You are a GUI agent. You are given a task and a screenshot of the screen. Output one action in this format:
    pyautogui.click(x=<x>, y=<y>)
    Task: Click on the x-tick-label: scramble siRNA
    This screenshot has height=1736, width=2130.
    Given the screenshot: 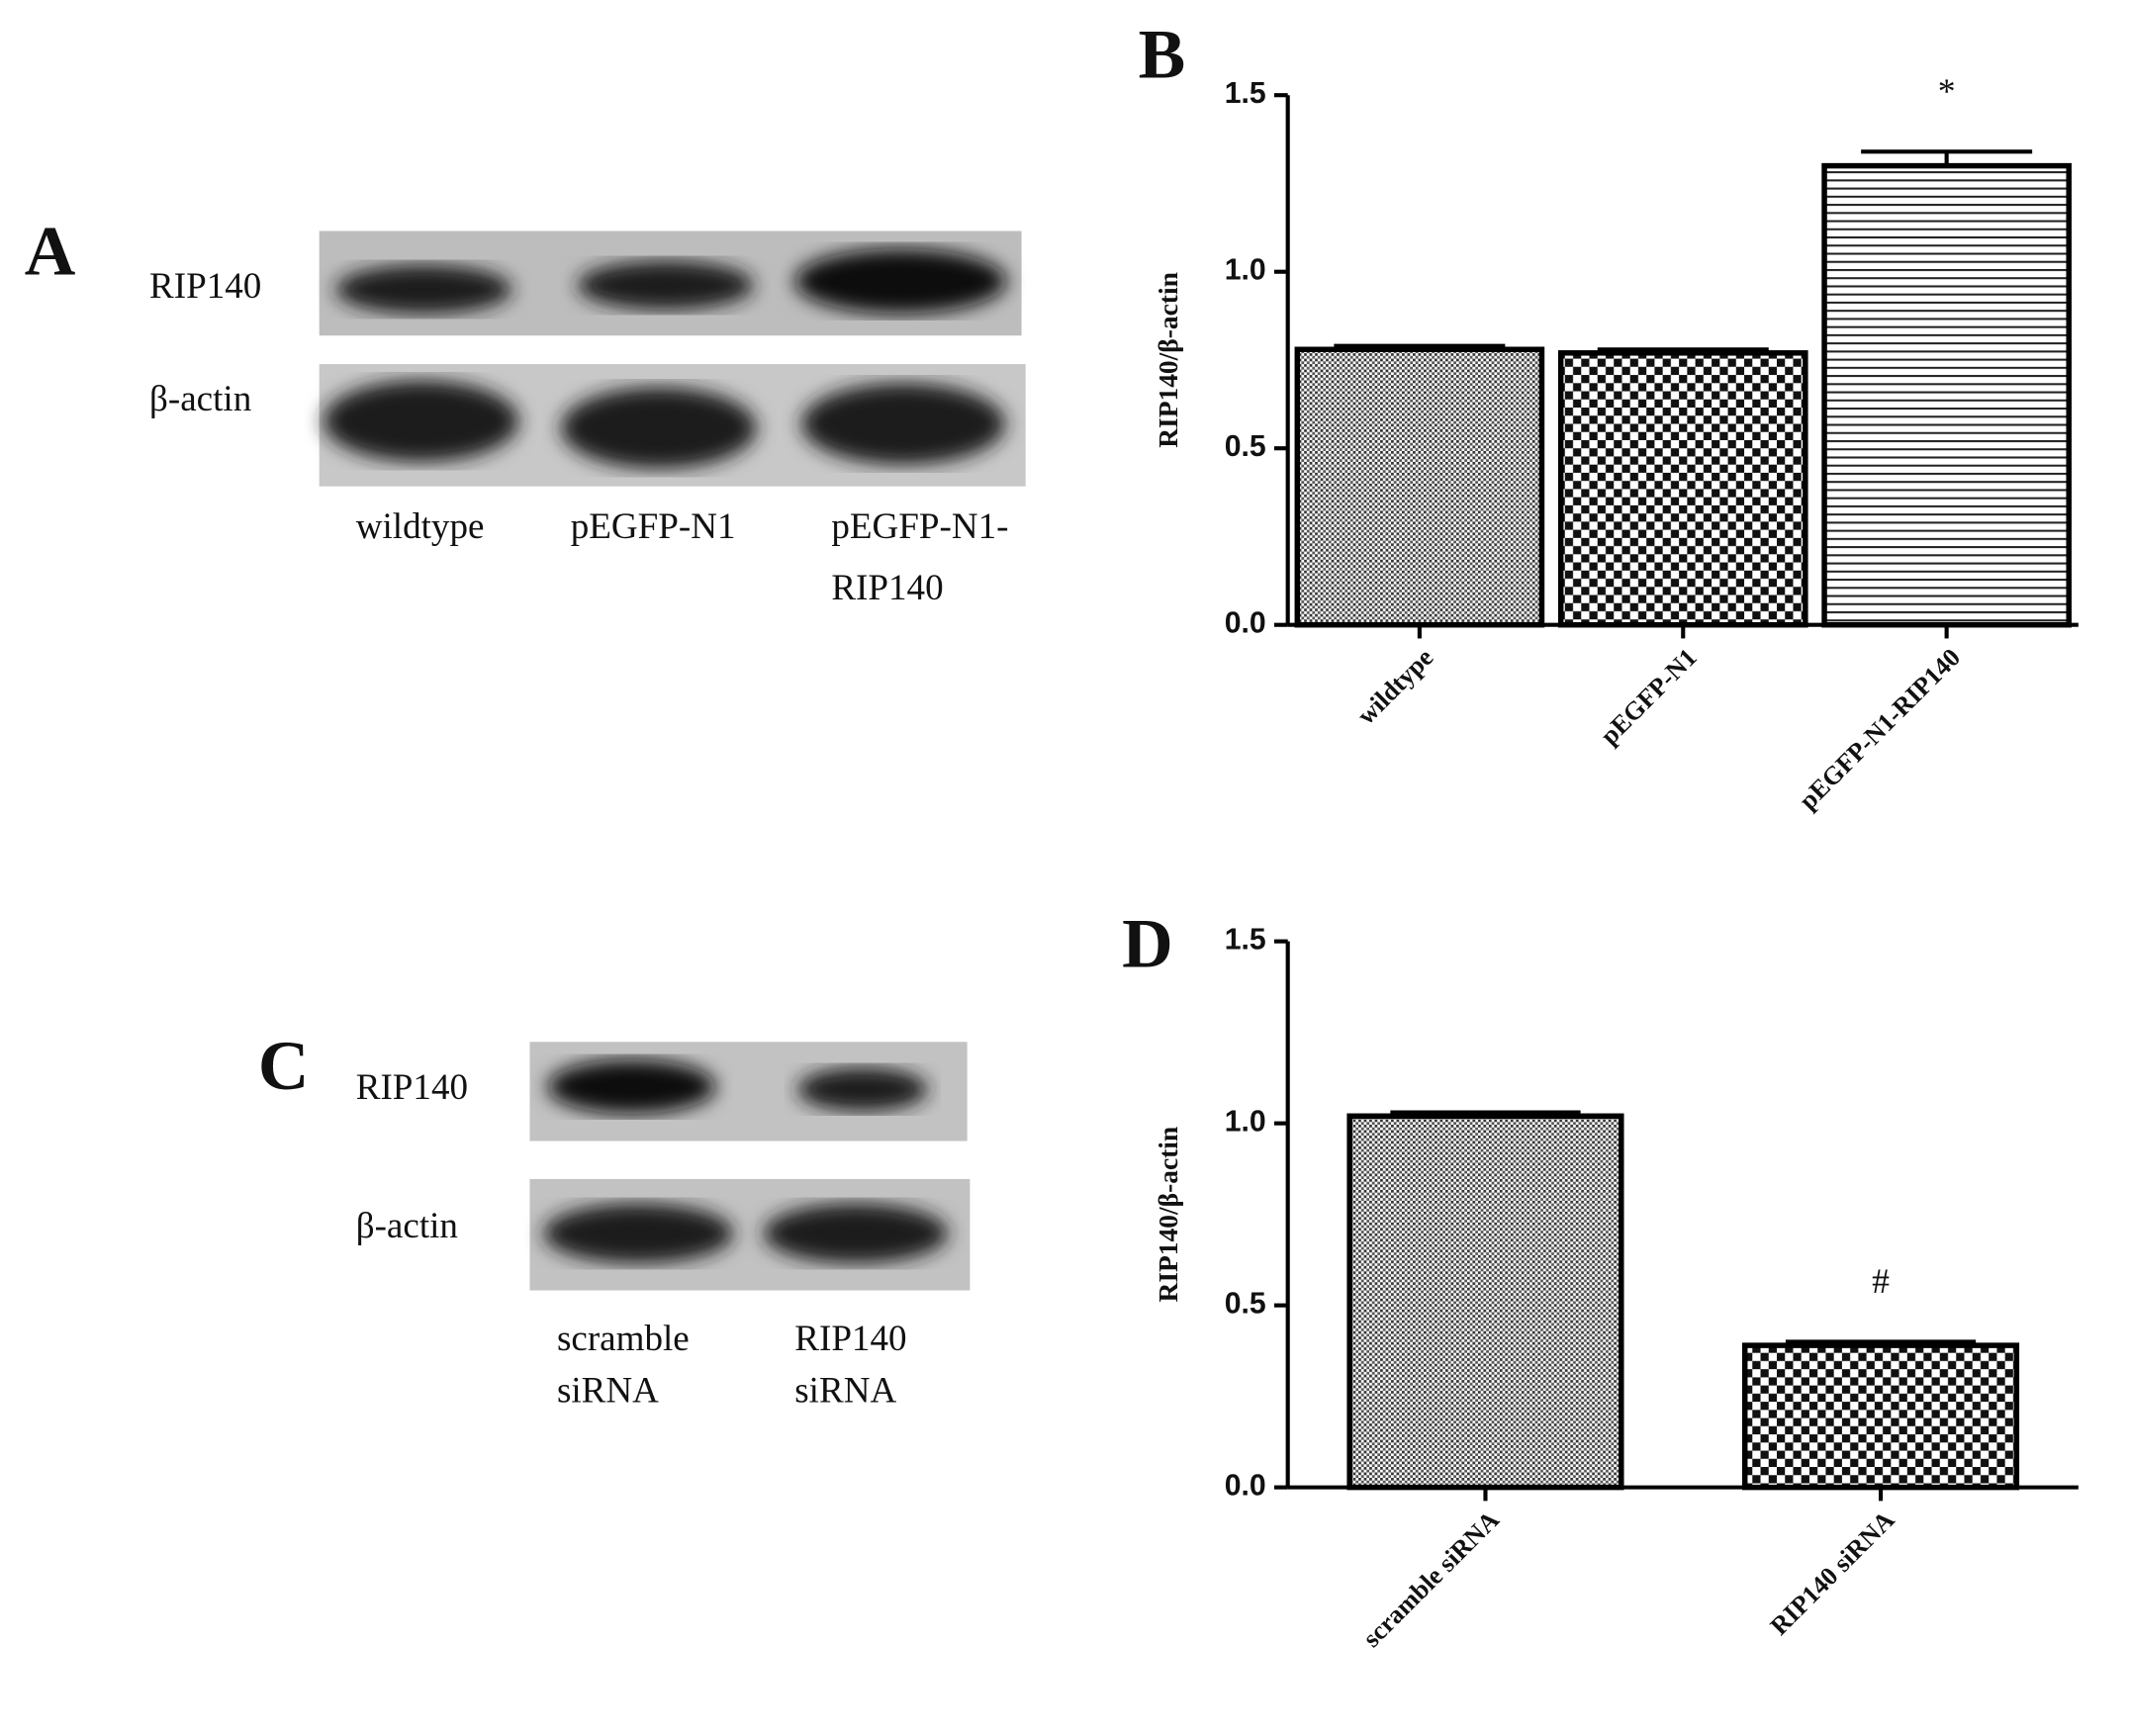 What is the action you would take?
    pyautogui.click(x=1431, y=1579)
    